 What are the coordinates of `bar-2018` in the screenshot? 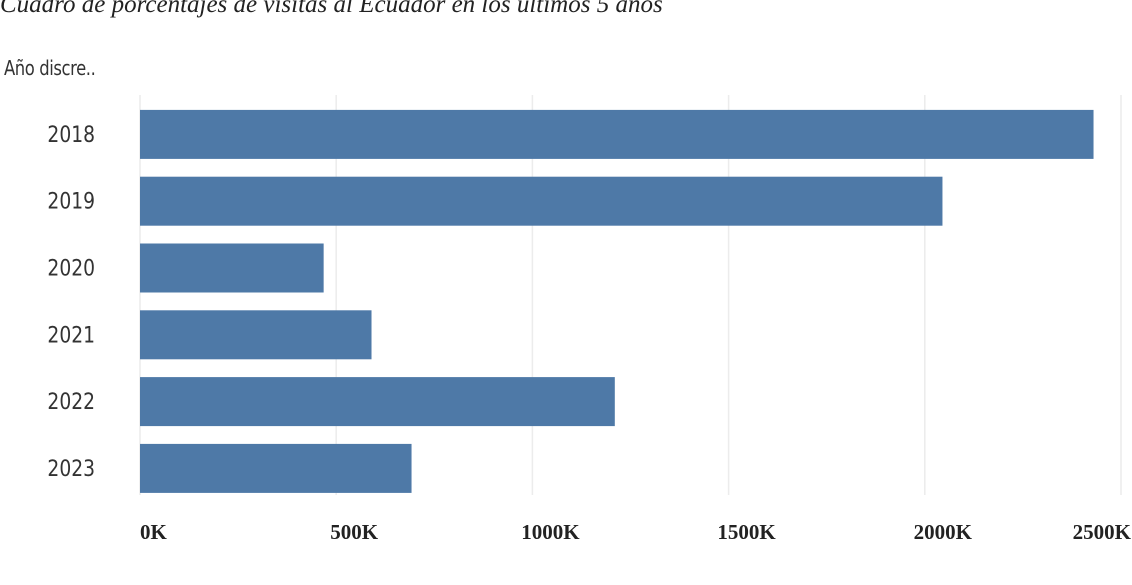 It's located at (617, 134).